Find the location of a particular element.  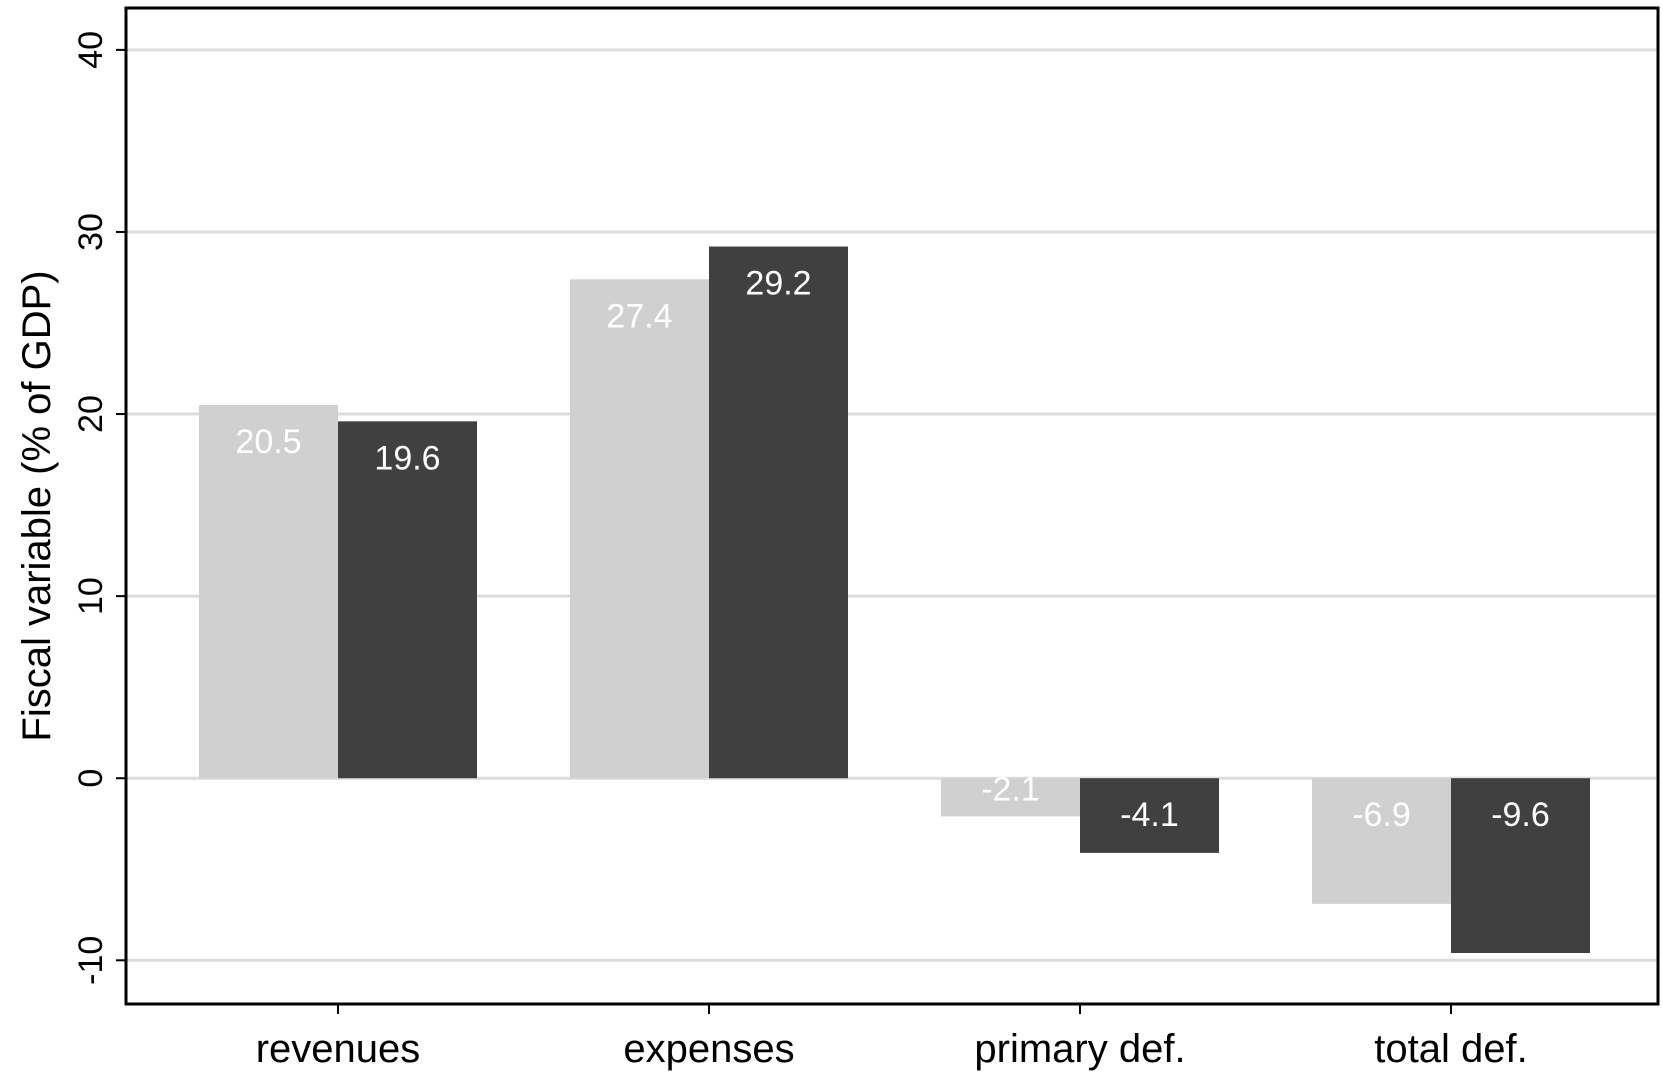

data-label: 20.5 is located at coordinates (268, 442).